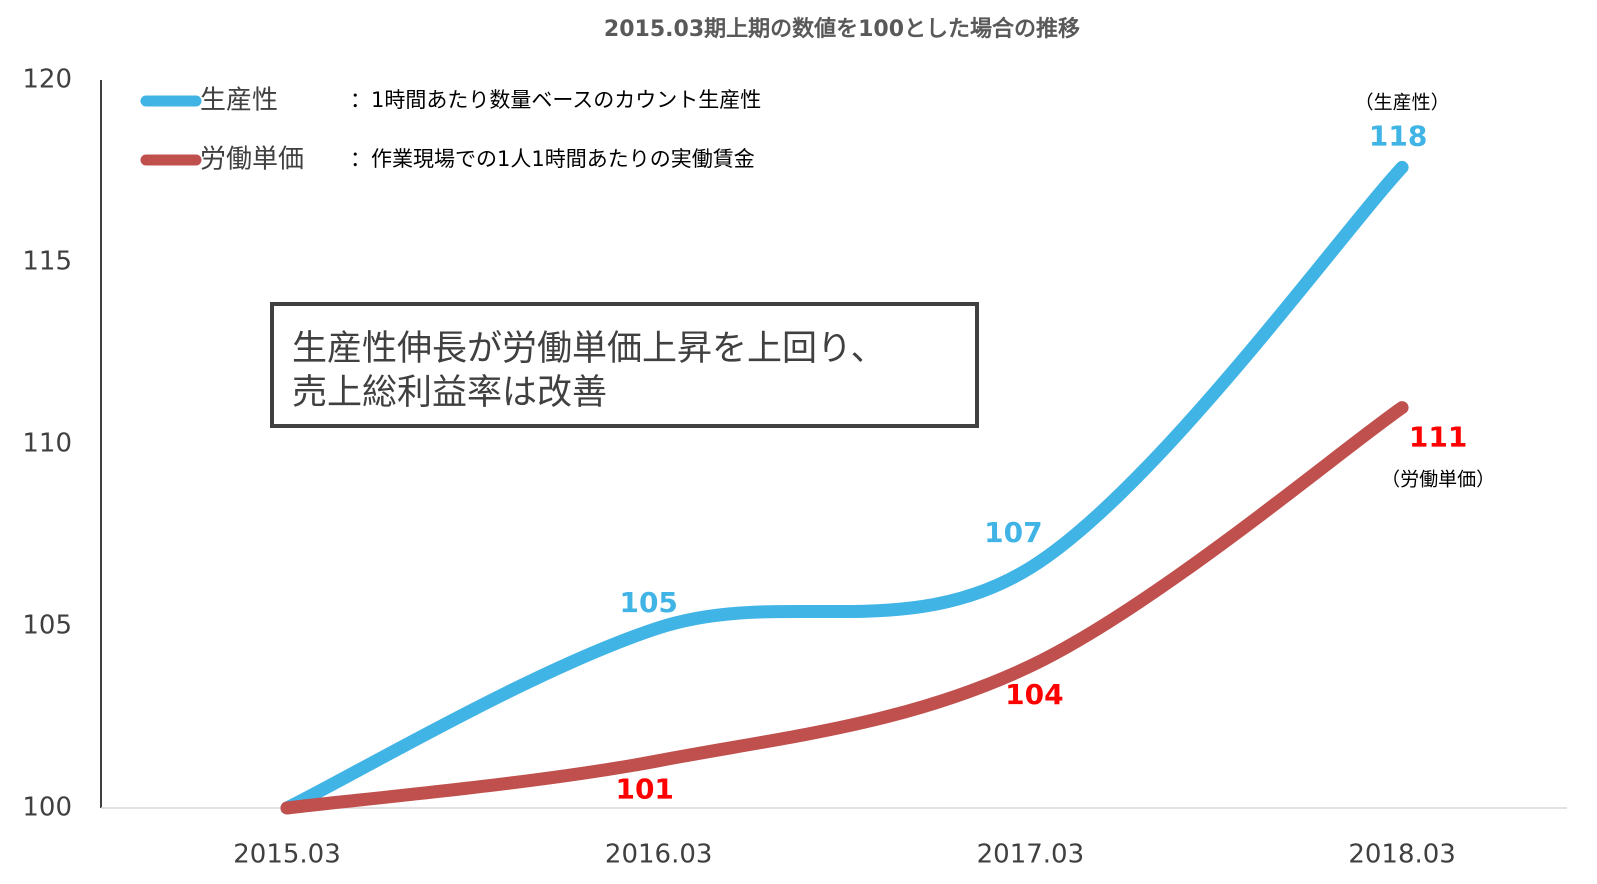  What do you see at coordinates (1398, 135) in the screenshot?
I see `data-label: 118` at bounding box center [1398, 135].